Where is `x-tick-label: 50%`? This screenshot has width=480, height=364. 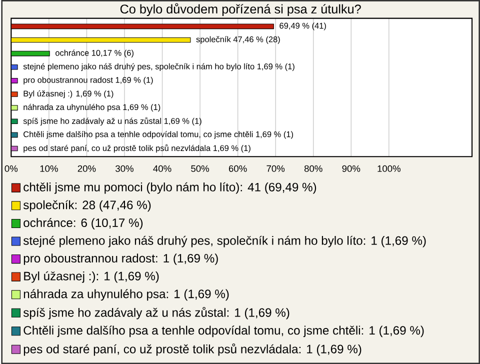
x-tick-label: 50% is located at coordinates (200, 168).